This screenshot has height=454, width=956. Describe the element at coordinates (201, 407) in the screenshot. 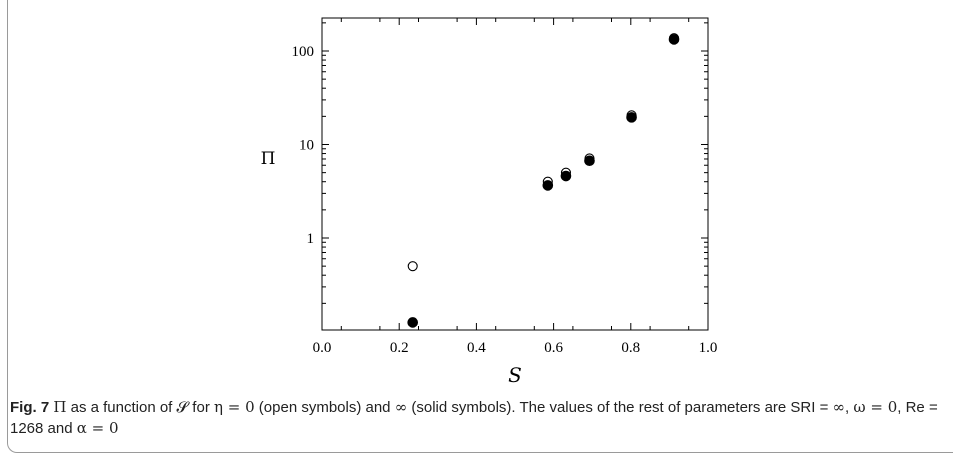

I see `caption-text-2: for` at that location.